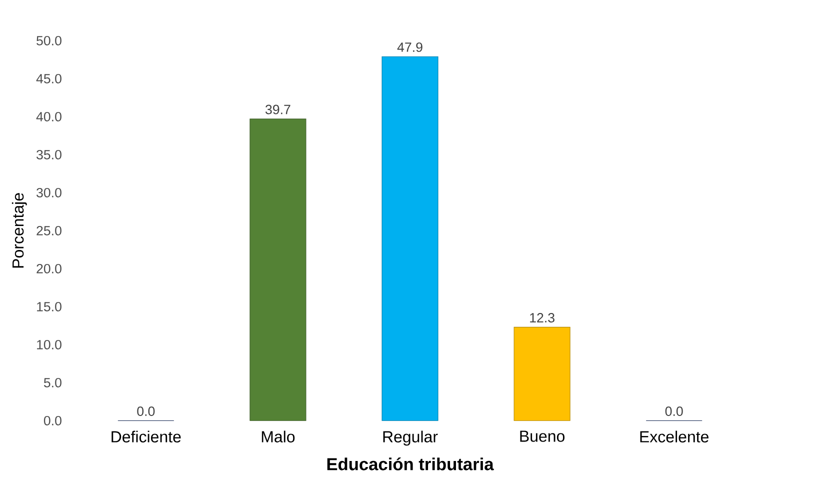 The image size is (835, 494). I want to click on y-tick-label: 0.0, so click(53, 421).